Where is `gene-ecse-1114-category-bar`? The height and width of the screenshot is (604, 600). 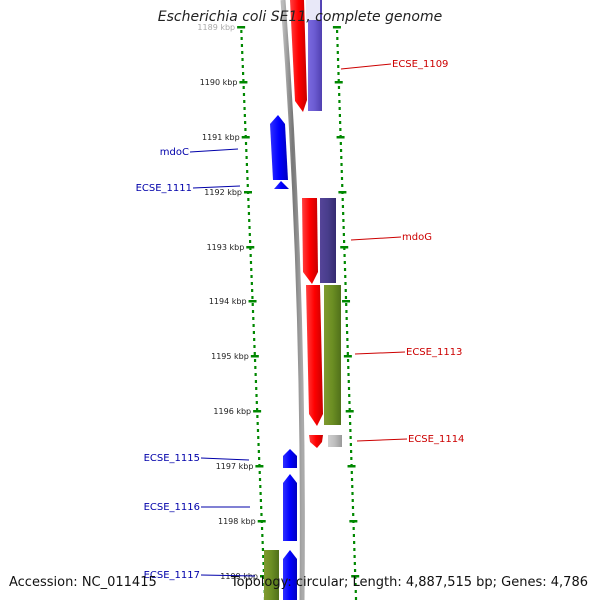
gene-ecse-1114-category-bar is located at coordinates (335, 441).